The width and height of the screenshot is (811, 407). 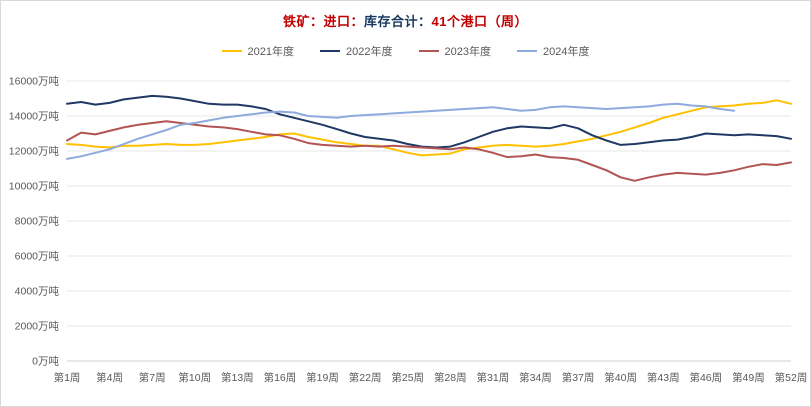 What do you see at coordinates (34, 116) in the screenshot?
I see `y-axis-tick-label: 14000万吨` at bounding box center [34, 116].